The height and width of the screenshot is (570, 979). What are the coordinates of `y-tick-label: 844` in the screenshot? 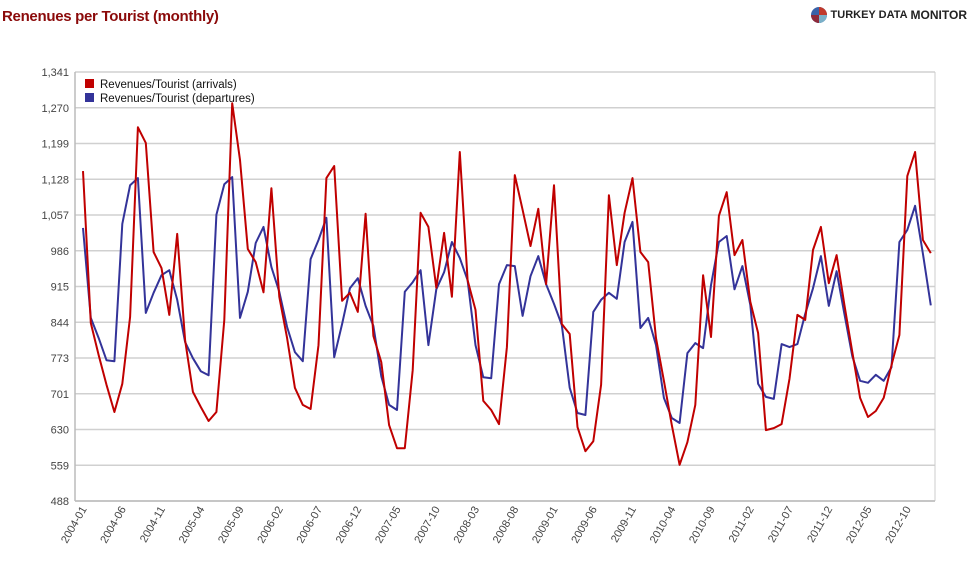 It's located at (60, 323).